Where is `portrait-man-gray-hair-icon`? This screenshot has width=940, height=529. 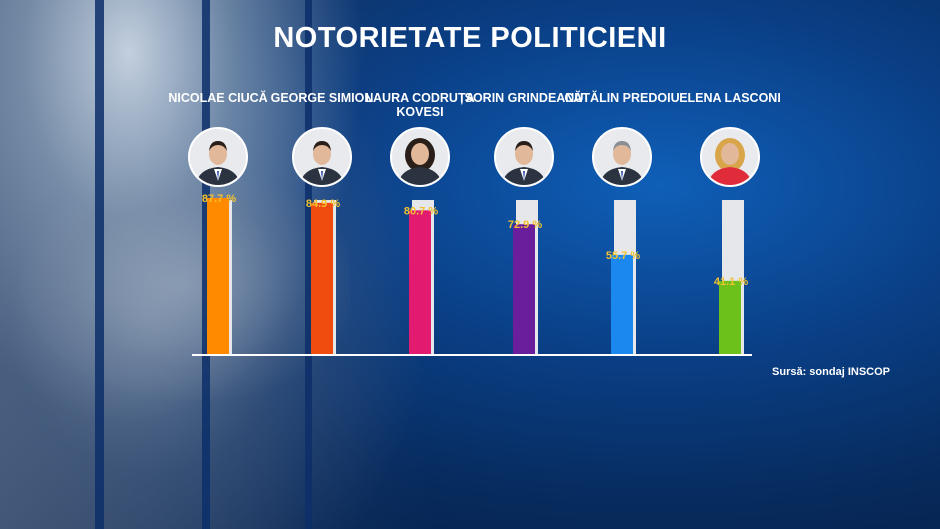 portrait-man-gray-hair-icon is located at coordinates (622, 157).